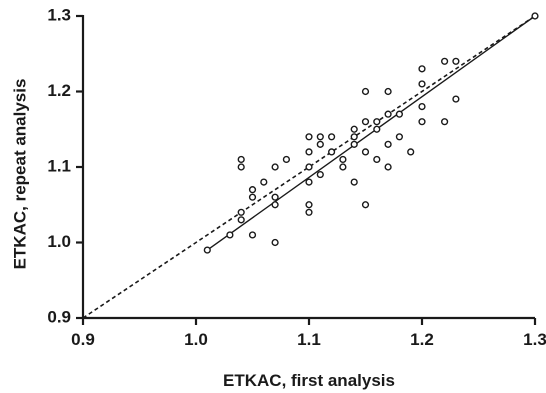 This screenshot has height=393, width=546. What do you see at coordinates (59, 241) in the screenshot?
I see `y-tick-label: 1.0` at bounding box center [59, 241].